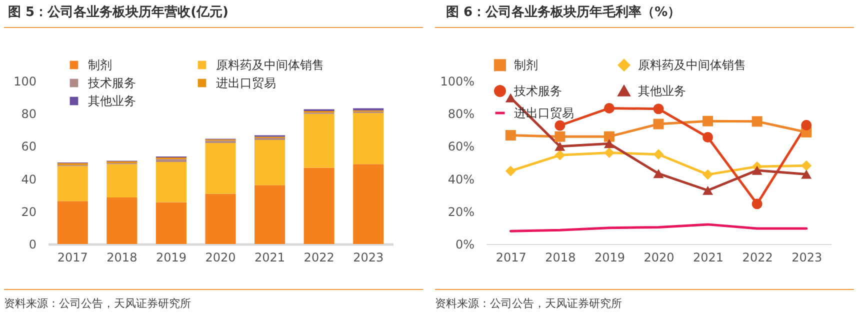 The image size is (862, 325). What do you see at coordinates (457, 81) in the screenshot?
I see `y-tick-label: 100%` at bounding box center [457, 81].